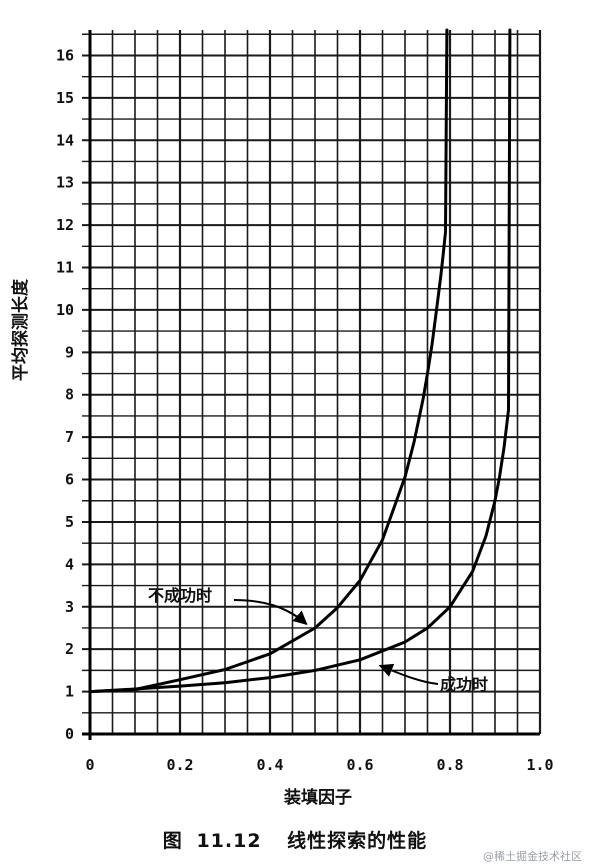  What do you see at coordinates (229, 841) in the screenshot?
I see `caption-number: 11.12` at bounding box center [229, 841].